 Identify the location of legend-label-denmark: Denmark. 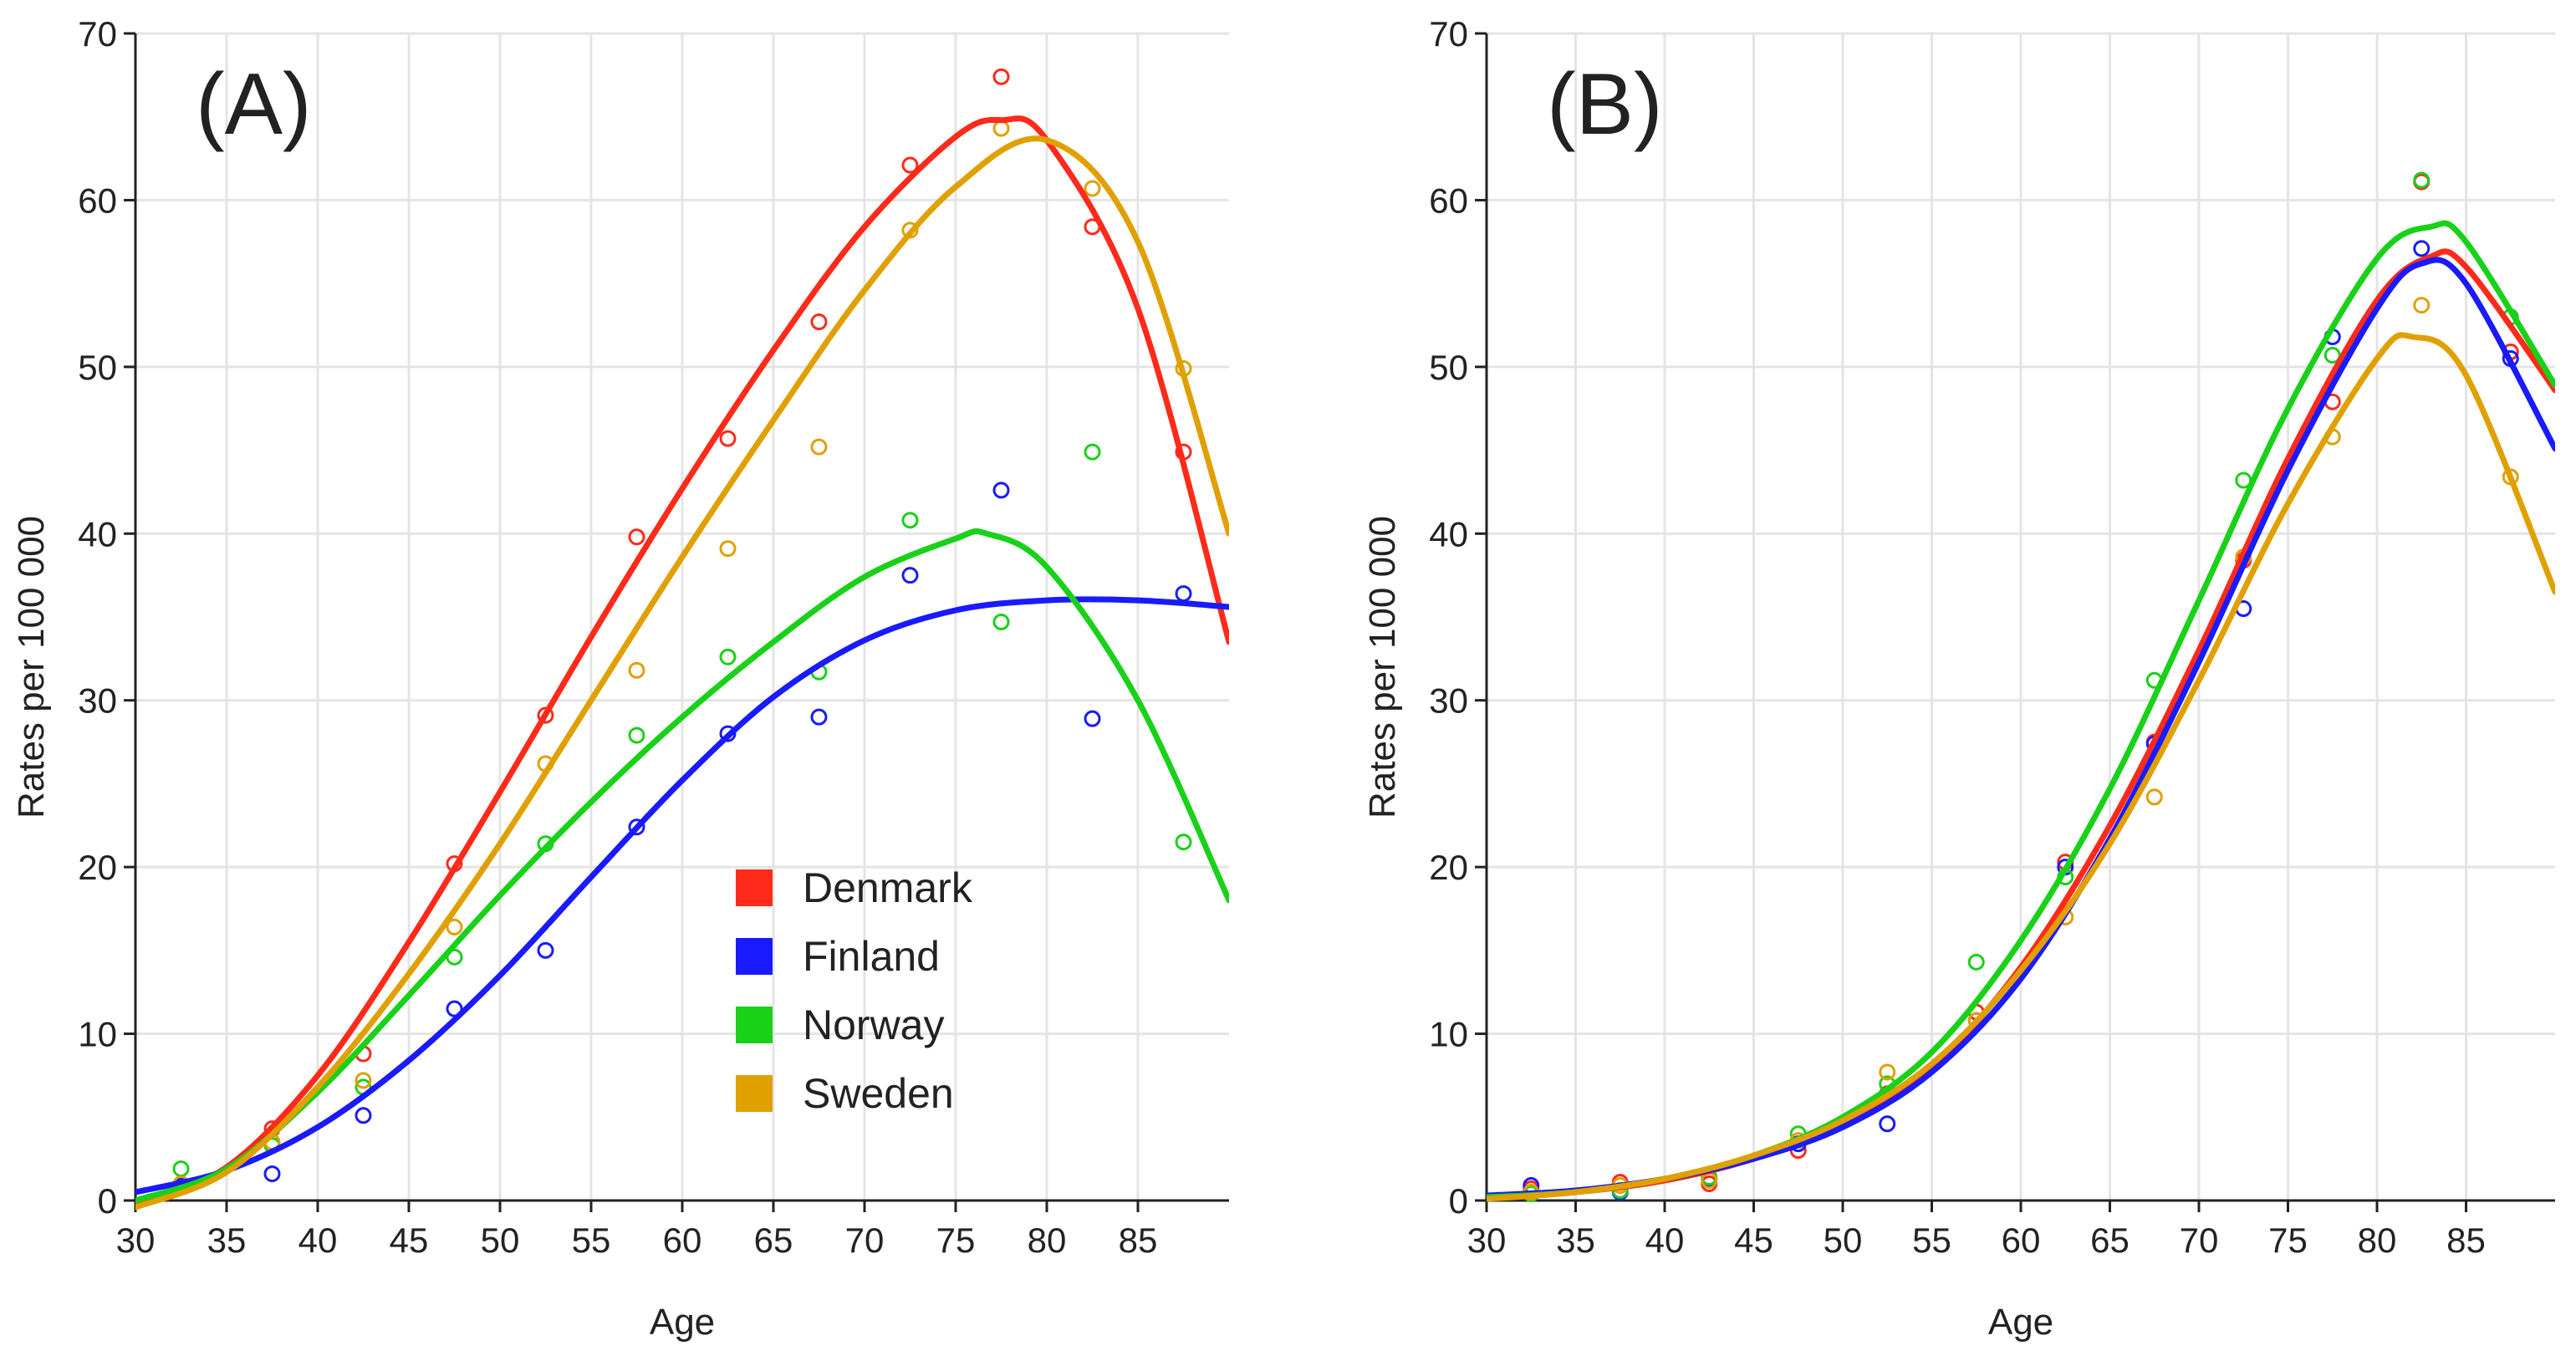
(888, 887).